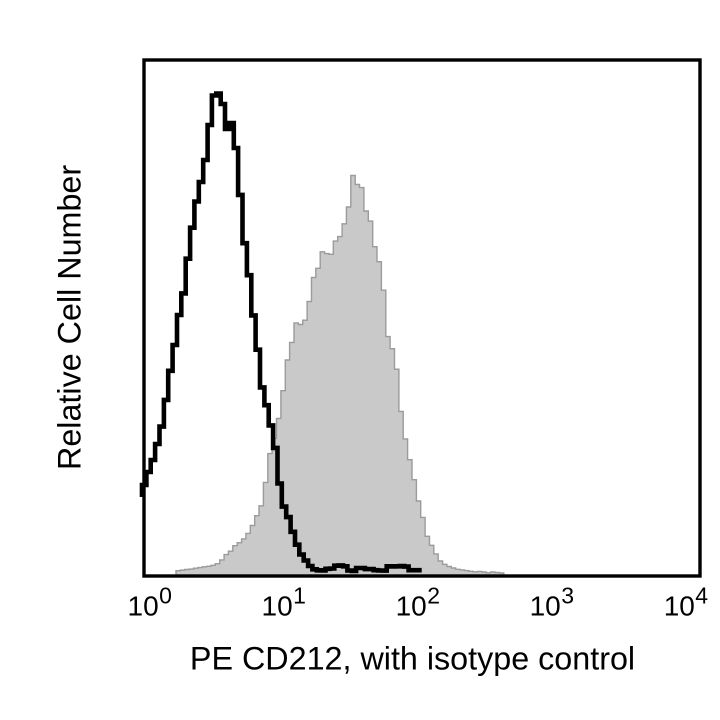  I want to click on svg-text: 0, so click(165, 596).